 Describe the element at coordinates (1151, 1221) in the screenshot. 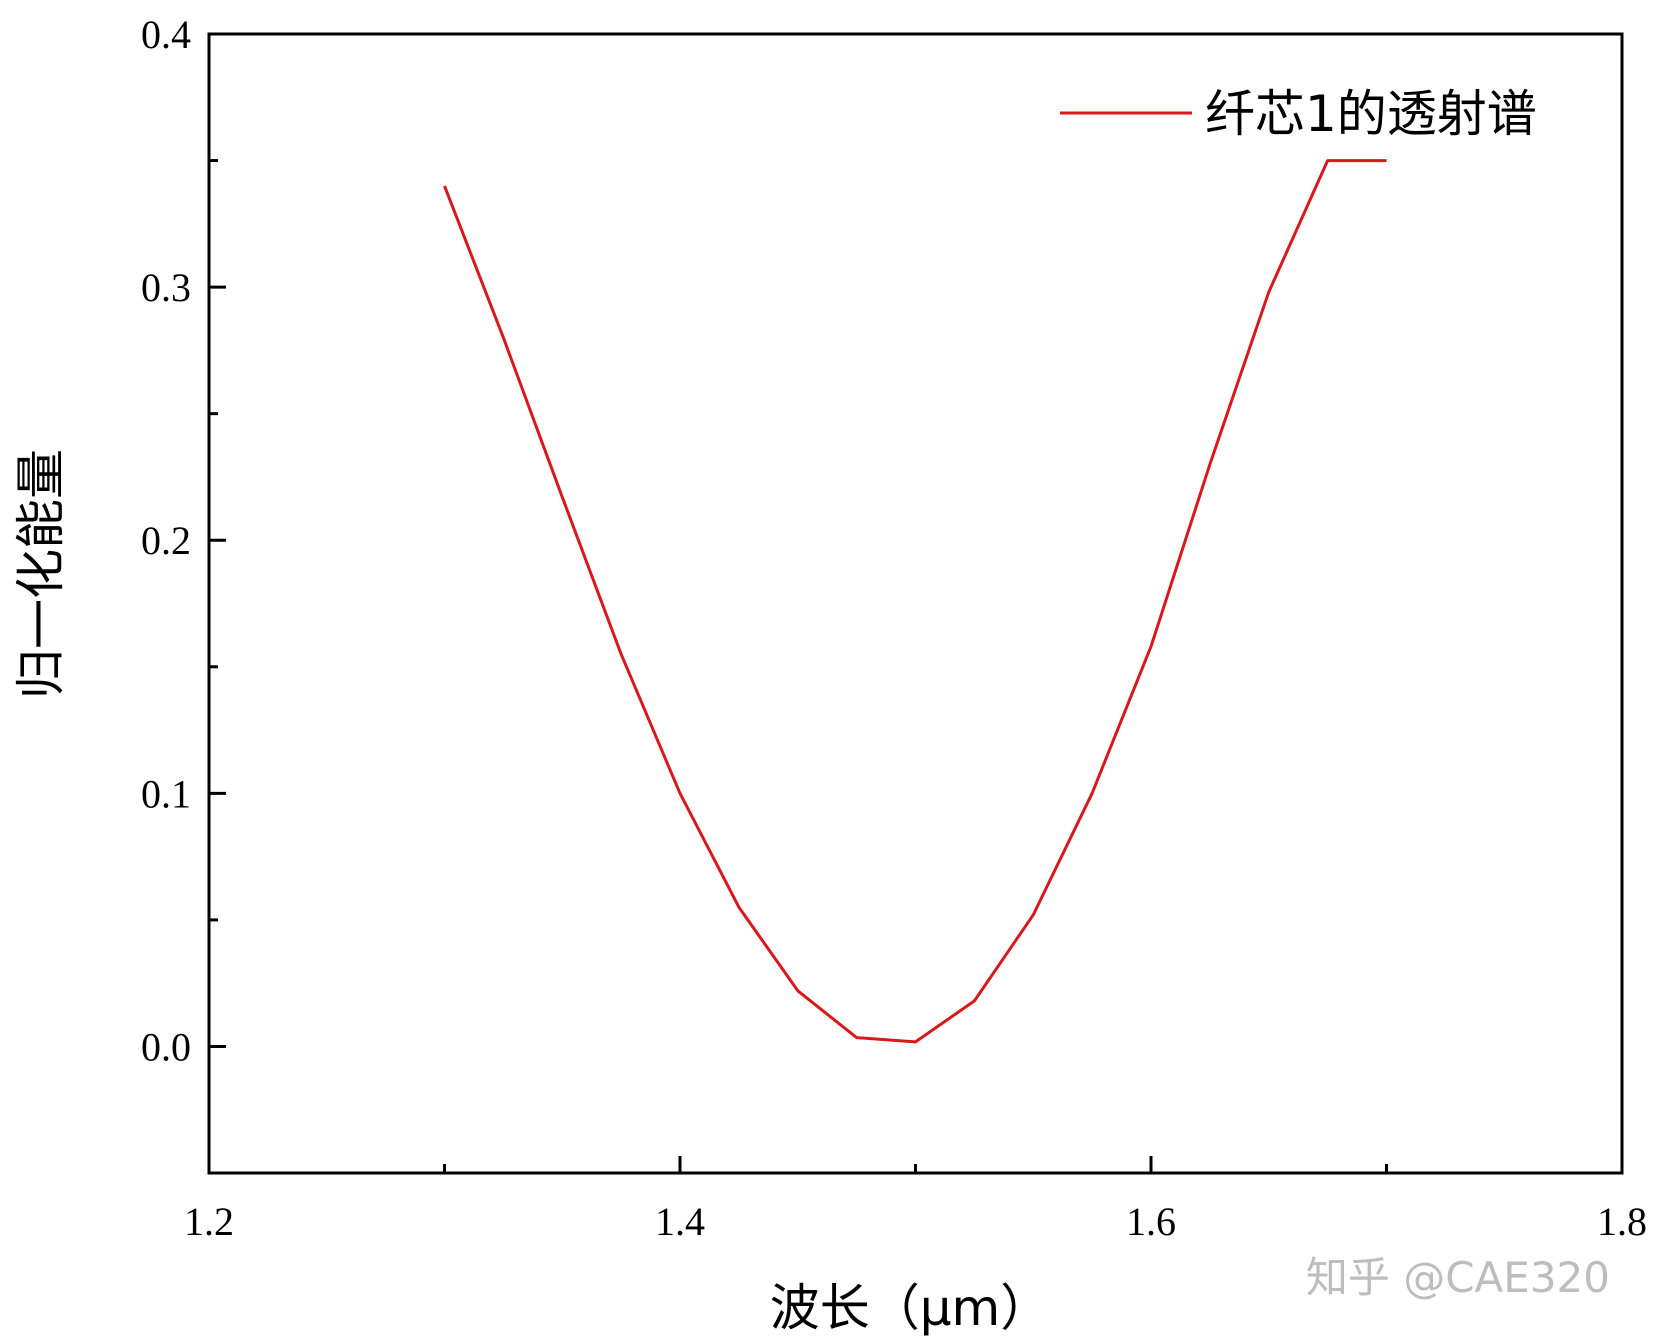

I see `x-tick-label: 1.6` at that location.